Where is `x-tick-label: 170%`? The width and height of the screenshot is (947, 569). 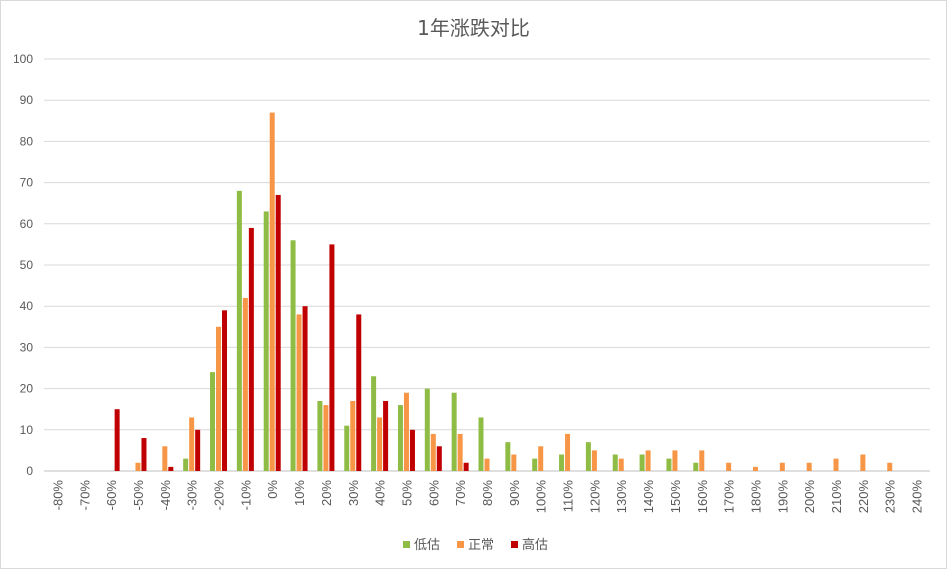
x-tick-label: 170% is located at coordinates (729, 497).